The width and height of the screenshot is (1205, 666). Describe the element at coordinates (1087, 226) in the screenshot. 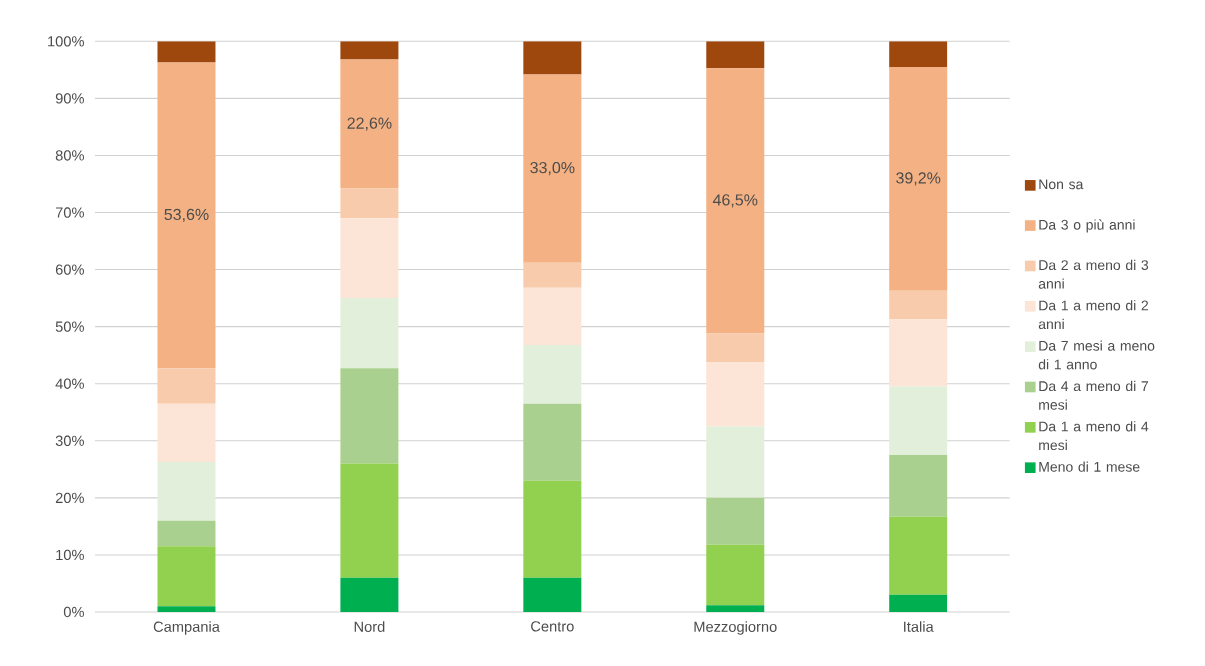

I see `legend-label: Da 3 o più anni` at that location.